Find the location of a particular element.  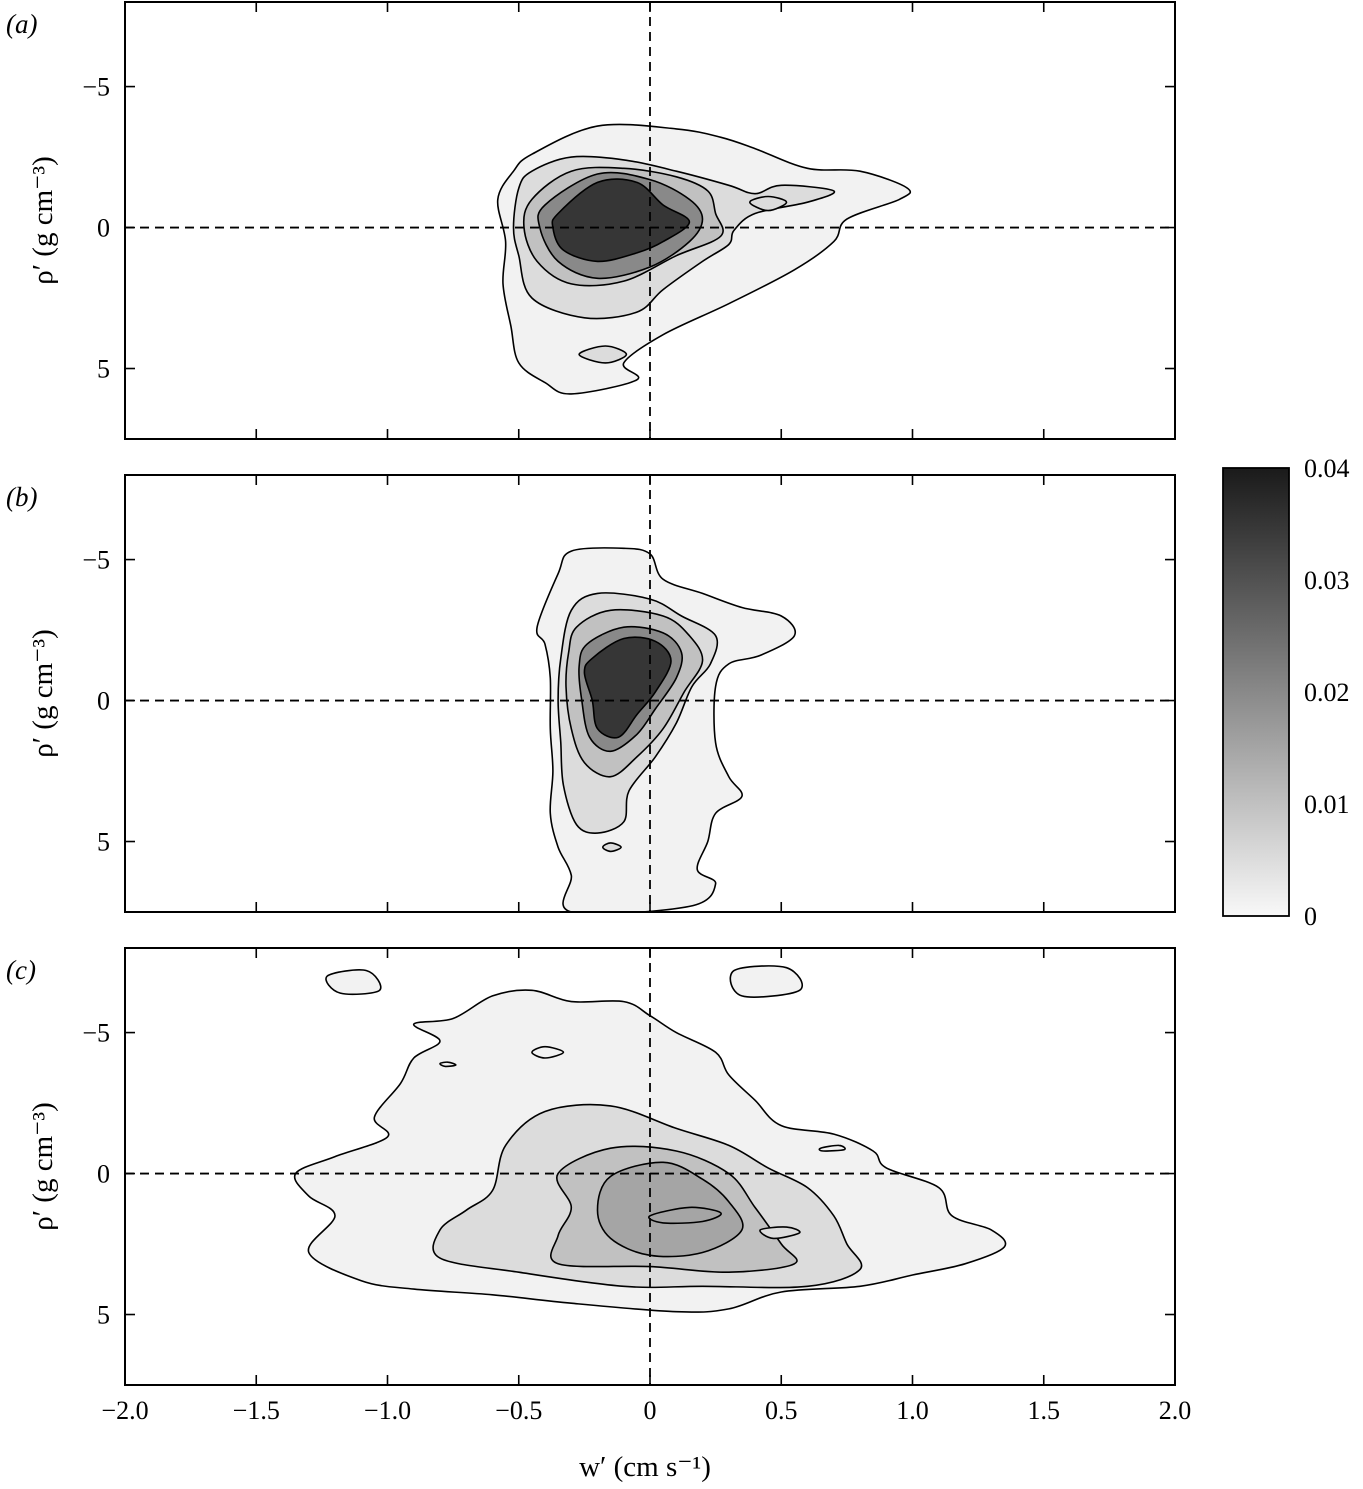

colorbar: 0 0.01 0.02 0.03 0.04 is located at coordinates (1286, 692).